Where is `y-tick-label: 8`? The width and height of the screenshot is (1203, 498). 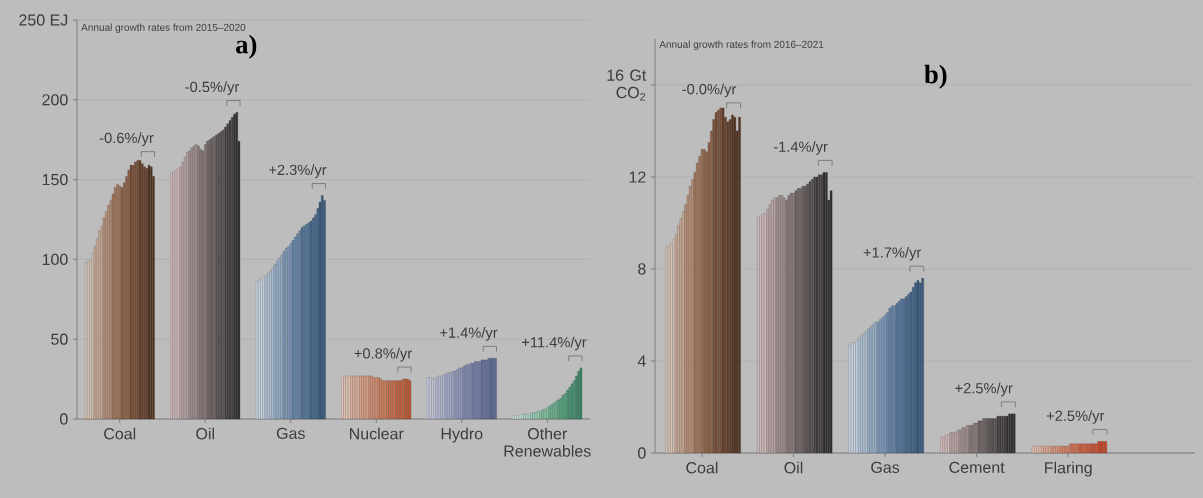
y-tick-label: 8 is located at coordinates (642, 269).